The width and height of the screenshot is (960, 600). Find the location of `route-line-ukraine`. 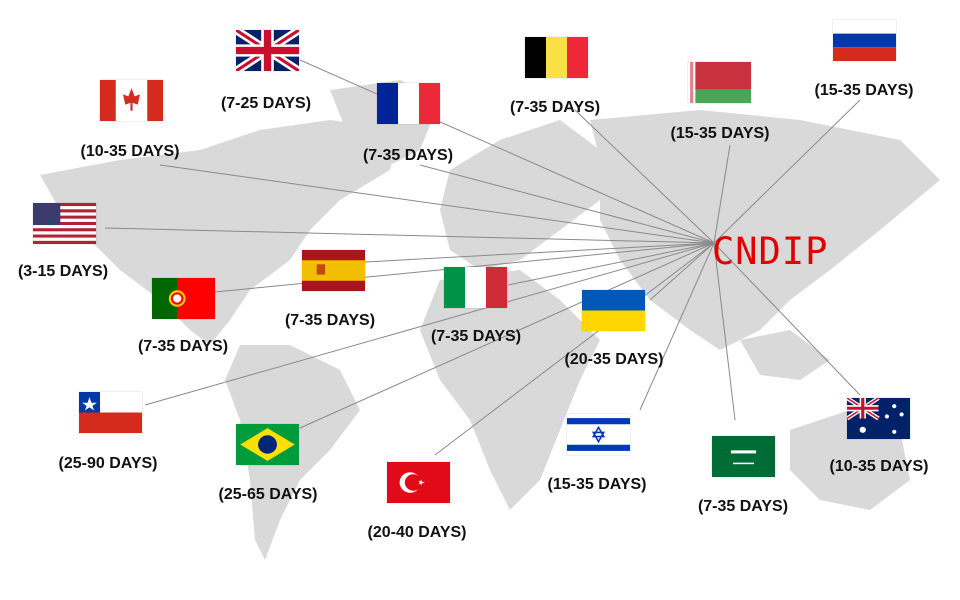

route-line-ukraine is located at coordinates (682, 271).